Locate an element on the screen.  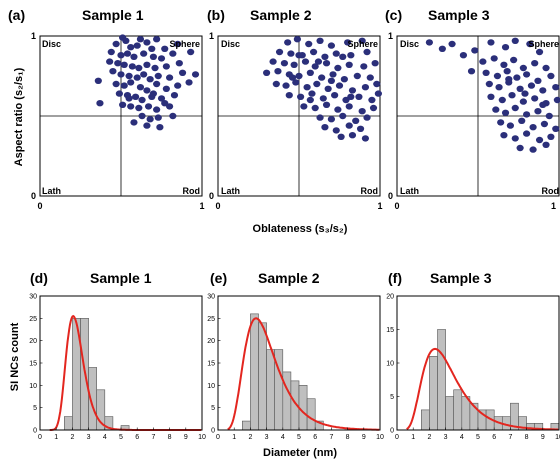
scatter-points-b is located at coordinates (300, 116).